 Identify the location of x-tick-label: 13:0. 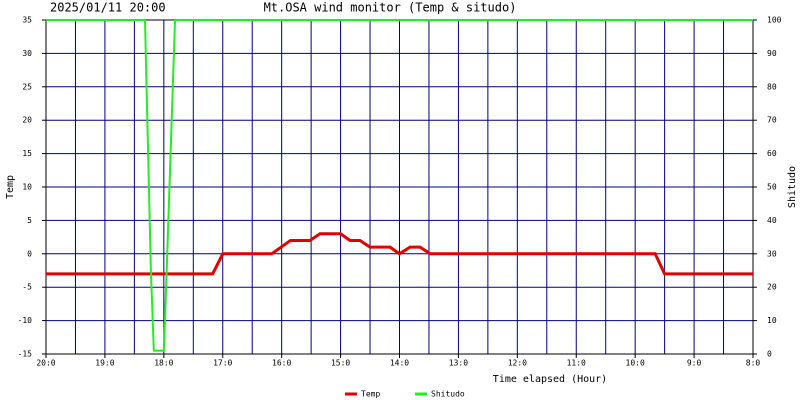
(458, 363).